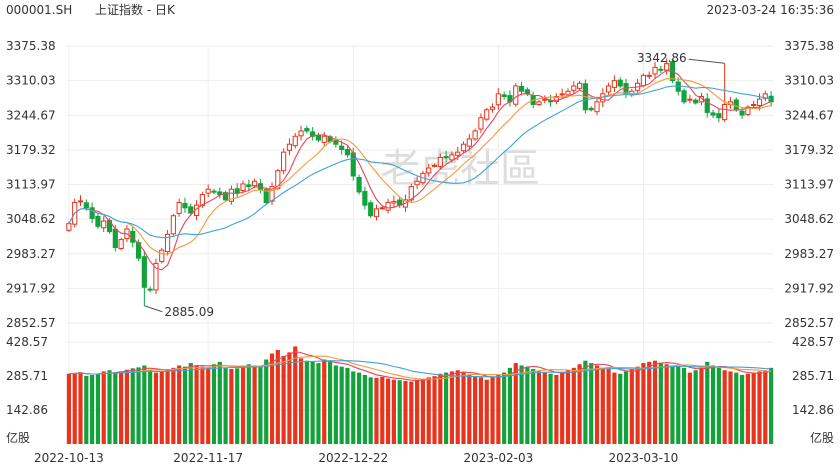  What do you see at coordinates (813, 410) in the screenshot?
I see `volume-tick-label-right: 142.86` at bounding box center [813, 410].